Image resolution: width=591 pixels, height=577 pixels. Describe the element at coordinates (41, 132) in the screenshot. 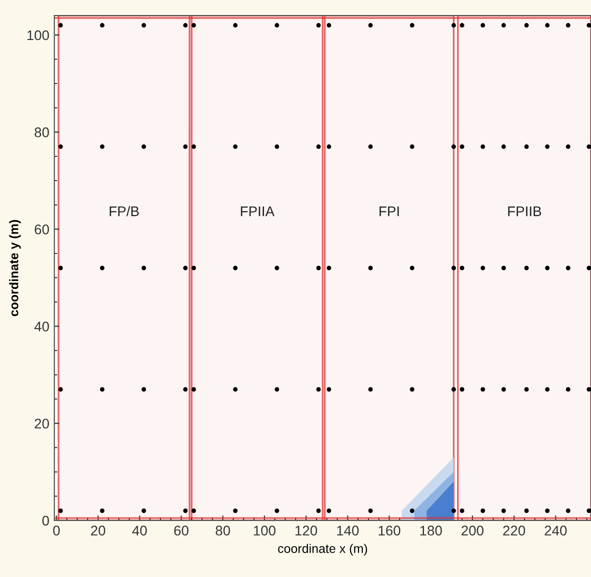

I see `y-tick-label: 80` at that location.